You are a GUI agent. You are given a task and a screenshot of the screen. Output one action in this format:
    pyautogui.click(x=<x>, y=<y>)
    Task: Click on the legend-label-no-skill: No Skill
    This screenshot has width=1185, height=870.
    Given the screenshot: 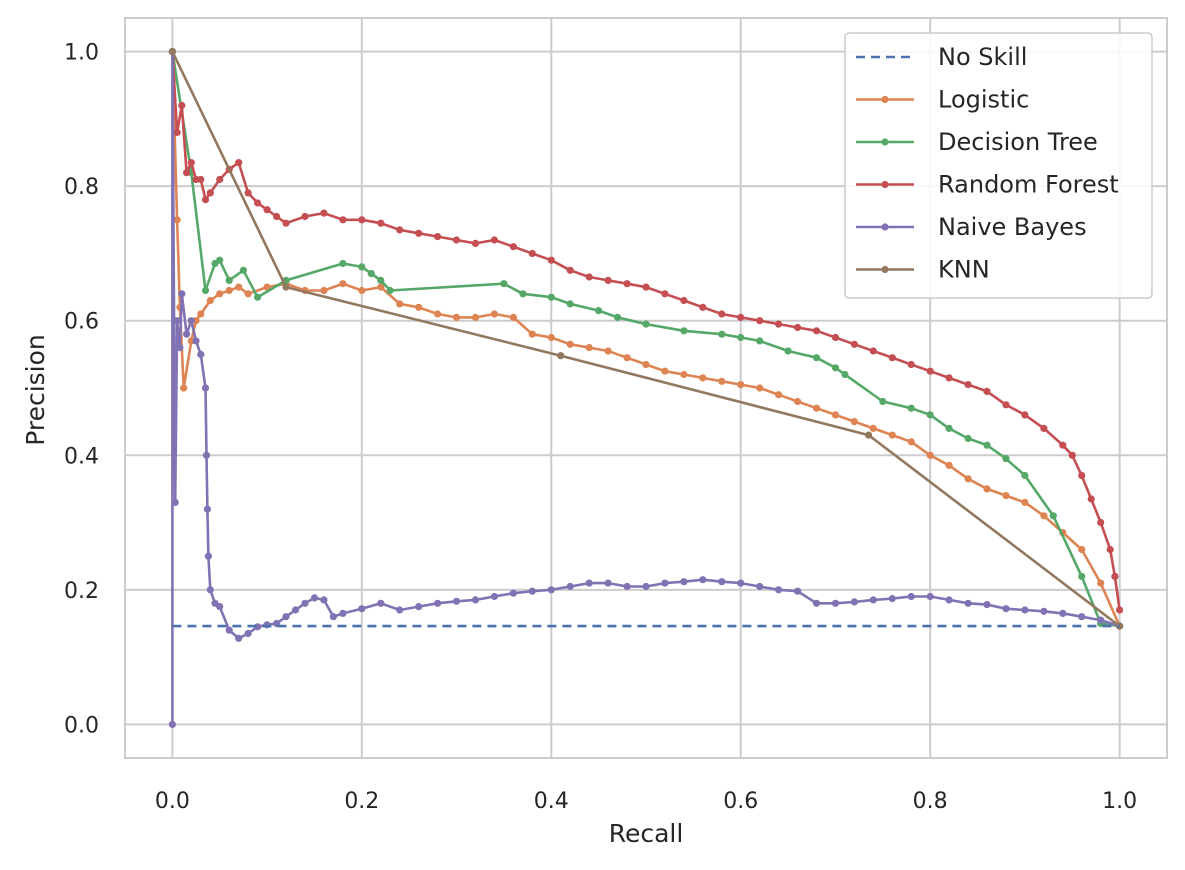 What is the action you would take?
    pyautogui.click(x=982, y=57)
    